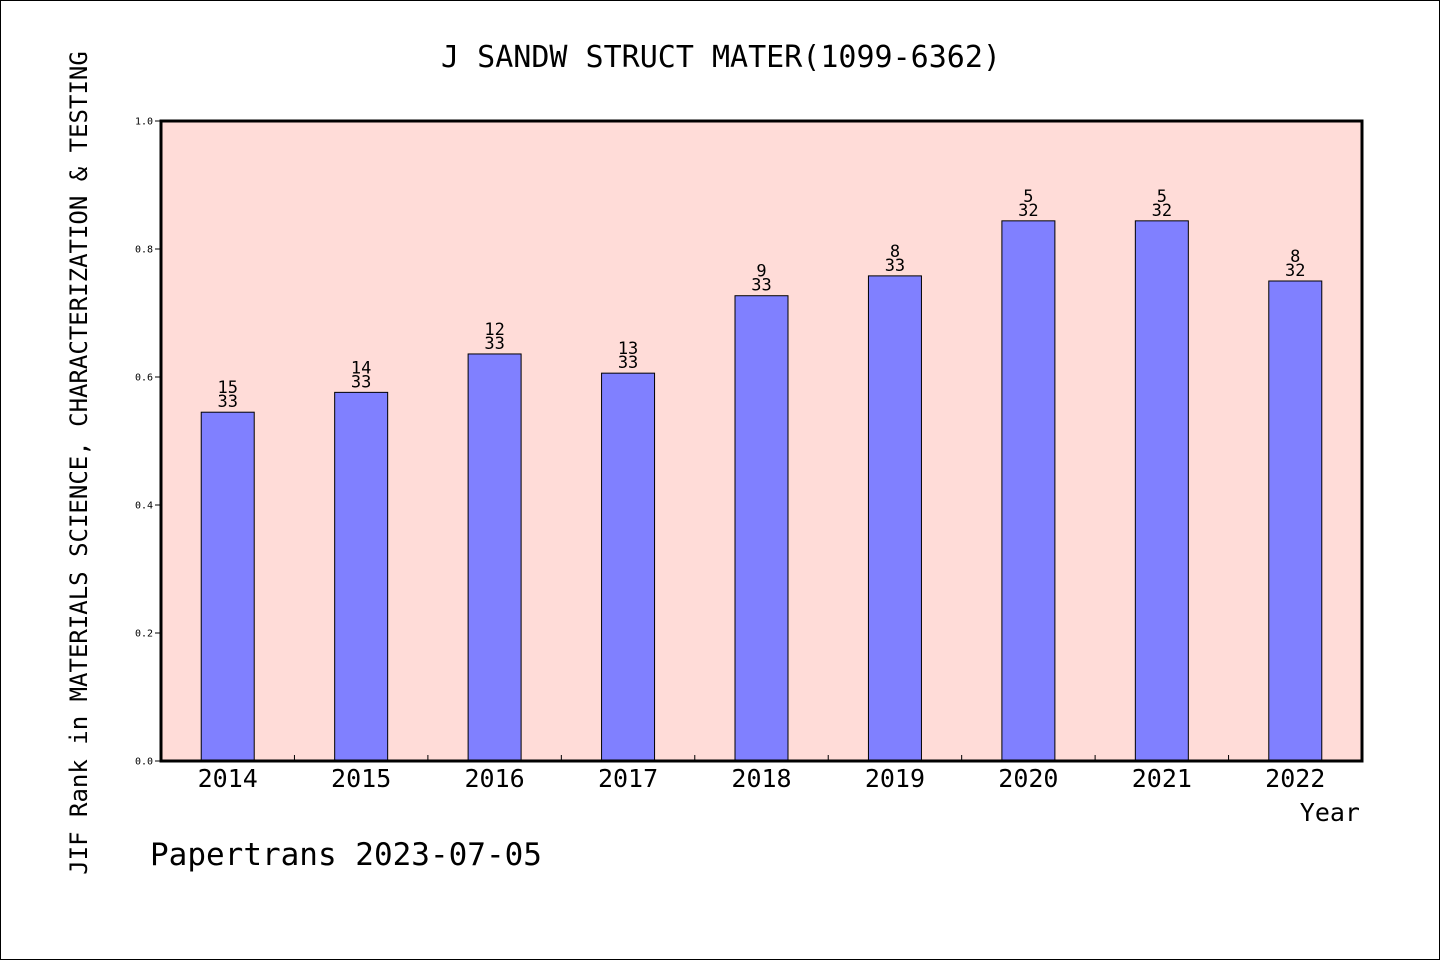  What do you see at coordinates (144, 762) in the screenshot?
I see `y-tick-label: 0.0` at bounding box center [144, 762].